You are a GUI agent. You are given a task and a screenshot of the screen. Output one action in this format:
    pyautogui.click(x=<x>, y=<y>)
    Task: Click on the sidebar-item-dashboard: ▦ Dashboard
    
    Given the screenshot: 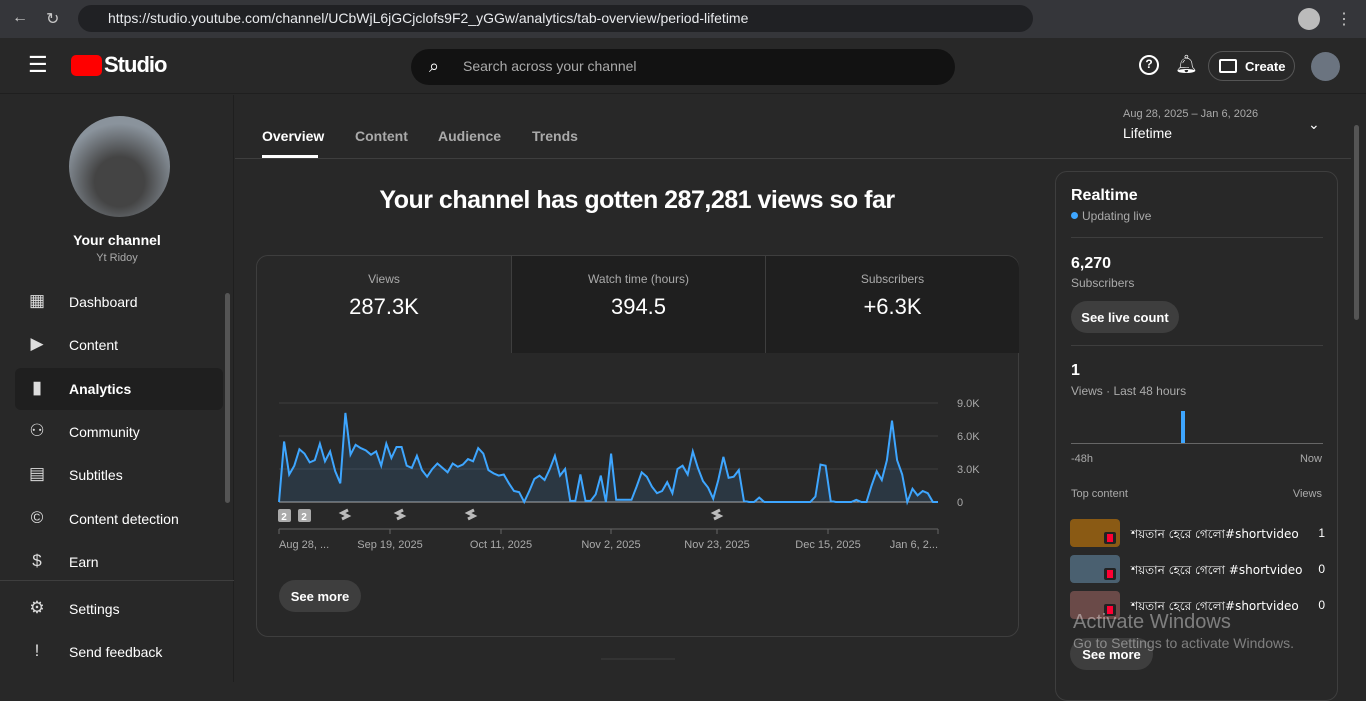 What is the action you would take?
    pyautogui.click(x=83, y=300)
    